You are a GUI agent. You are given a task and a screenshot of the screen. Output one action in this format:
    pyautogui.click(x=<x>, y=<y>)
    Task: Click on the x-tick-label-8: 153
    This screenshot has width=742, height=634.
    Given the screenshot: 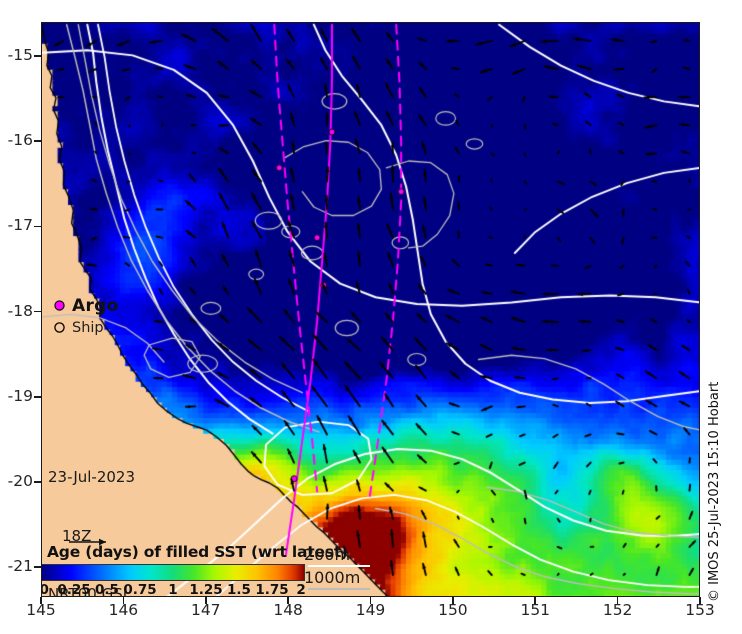 What is the action you would take?
    pyautogui.click(x=700, y=610)
    